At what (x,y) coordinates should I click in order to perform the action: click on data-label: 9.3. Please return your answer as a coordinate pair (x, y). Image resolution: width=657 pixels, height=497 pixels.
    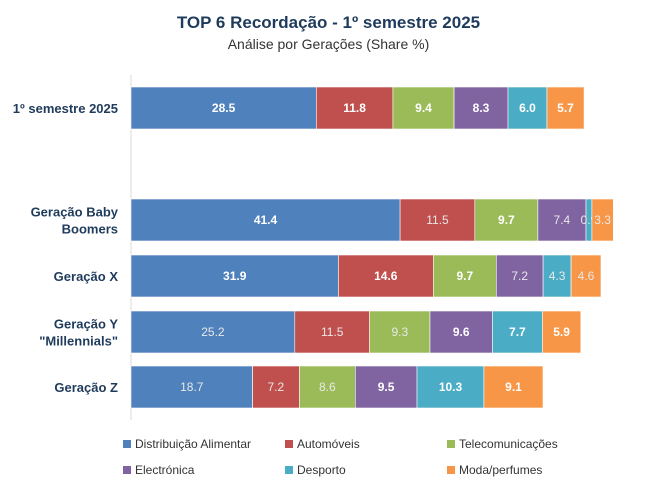
    Looking at the image, I should click on (399, 332).